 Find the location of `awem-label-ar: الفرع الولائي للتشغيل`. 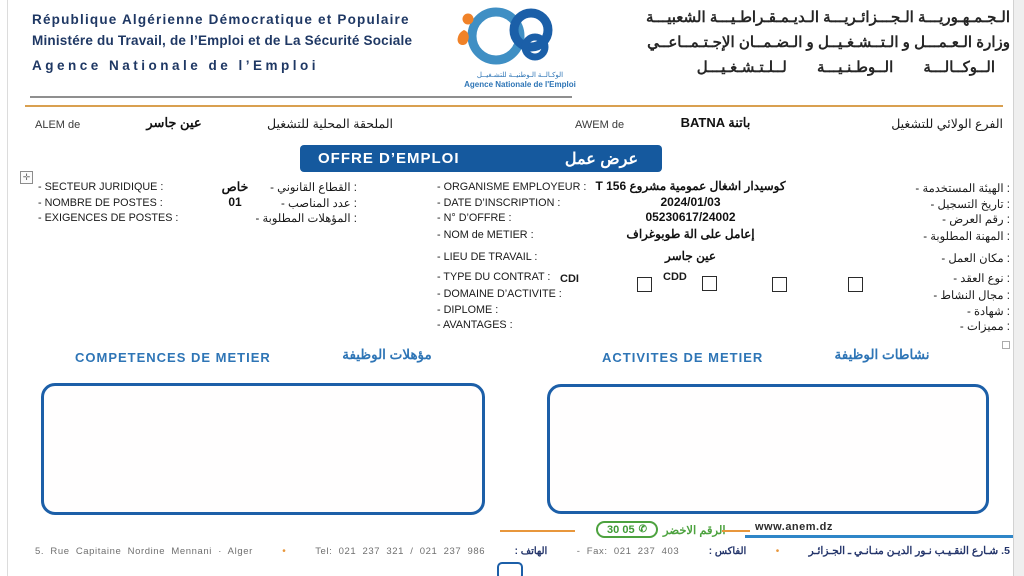

awem-label-ar: الفرع الولائي للتشغيل is located at coordinates (947, 124).